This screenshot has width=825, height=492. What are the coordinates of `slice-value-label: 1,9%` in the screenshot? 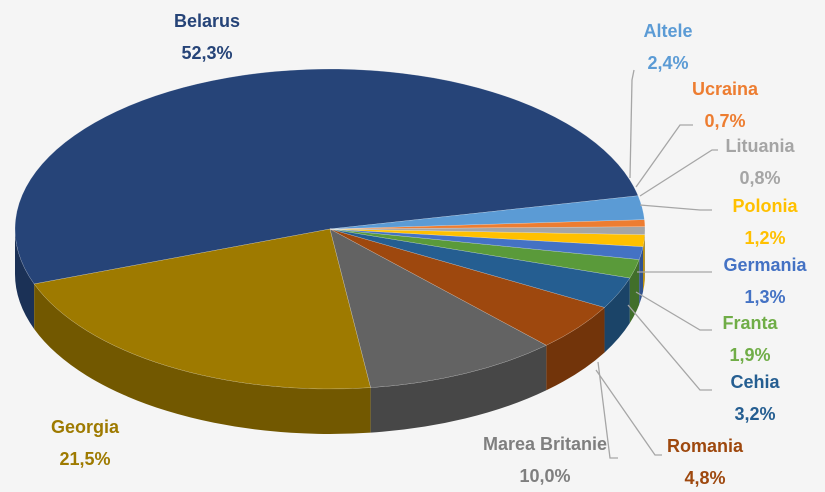 It's located at (749, 355).